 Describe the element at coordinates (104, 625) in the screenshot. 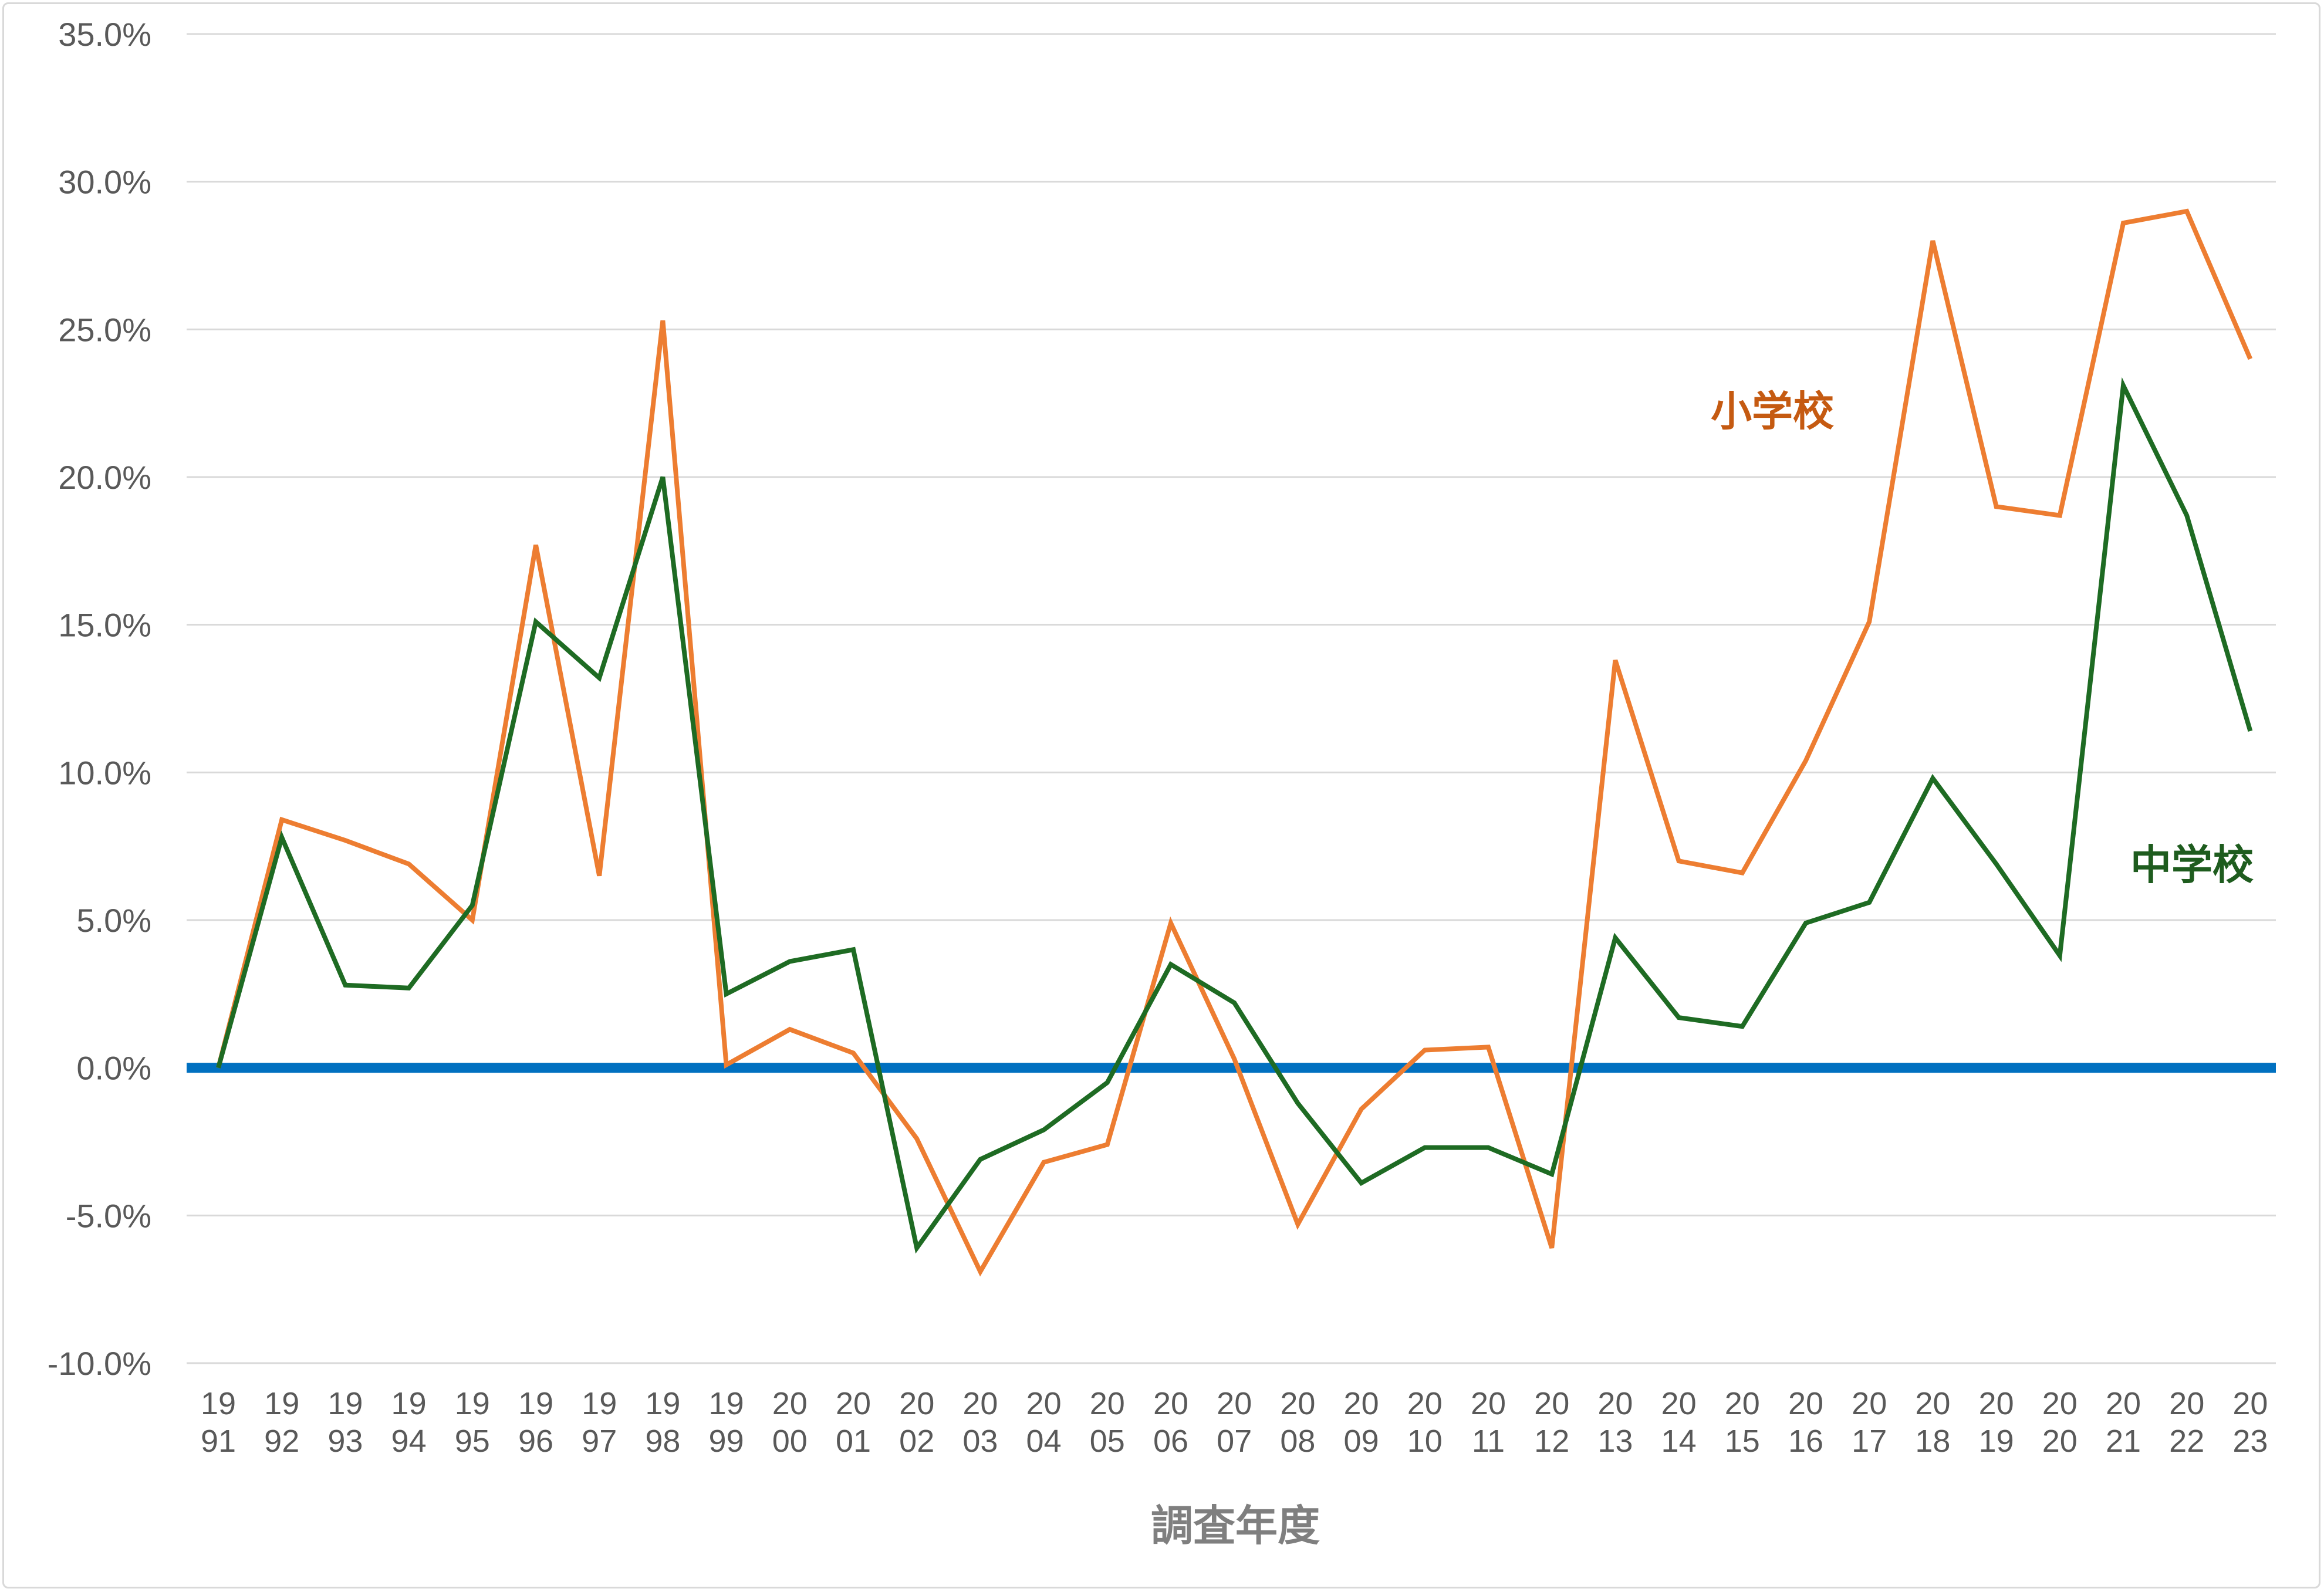

I see `y-tick-label: 15.0%` at that location.